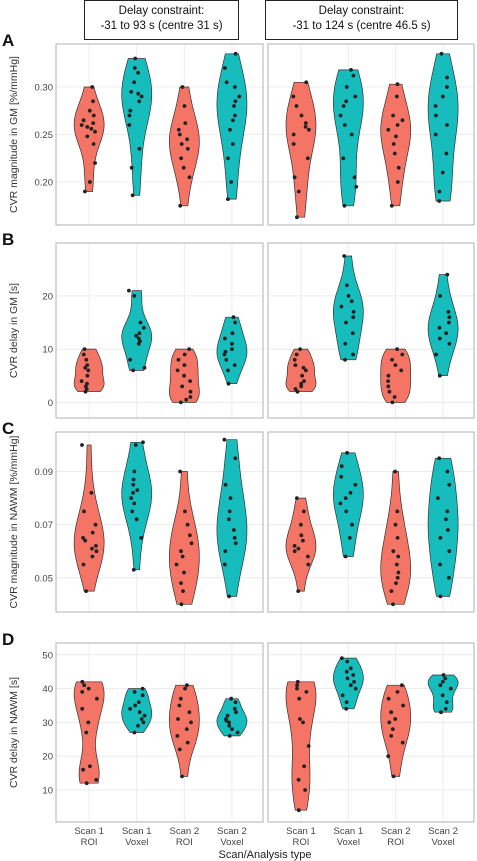  I want to click on y-tick-label: 0, so click(50, 403).